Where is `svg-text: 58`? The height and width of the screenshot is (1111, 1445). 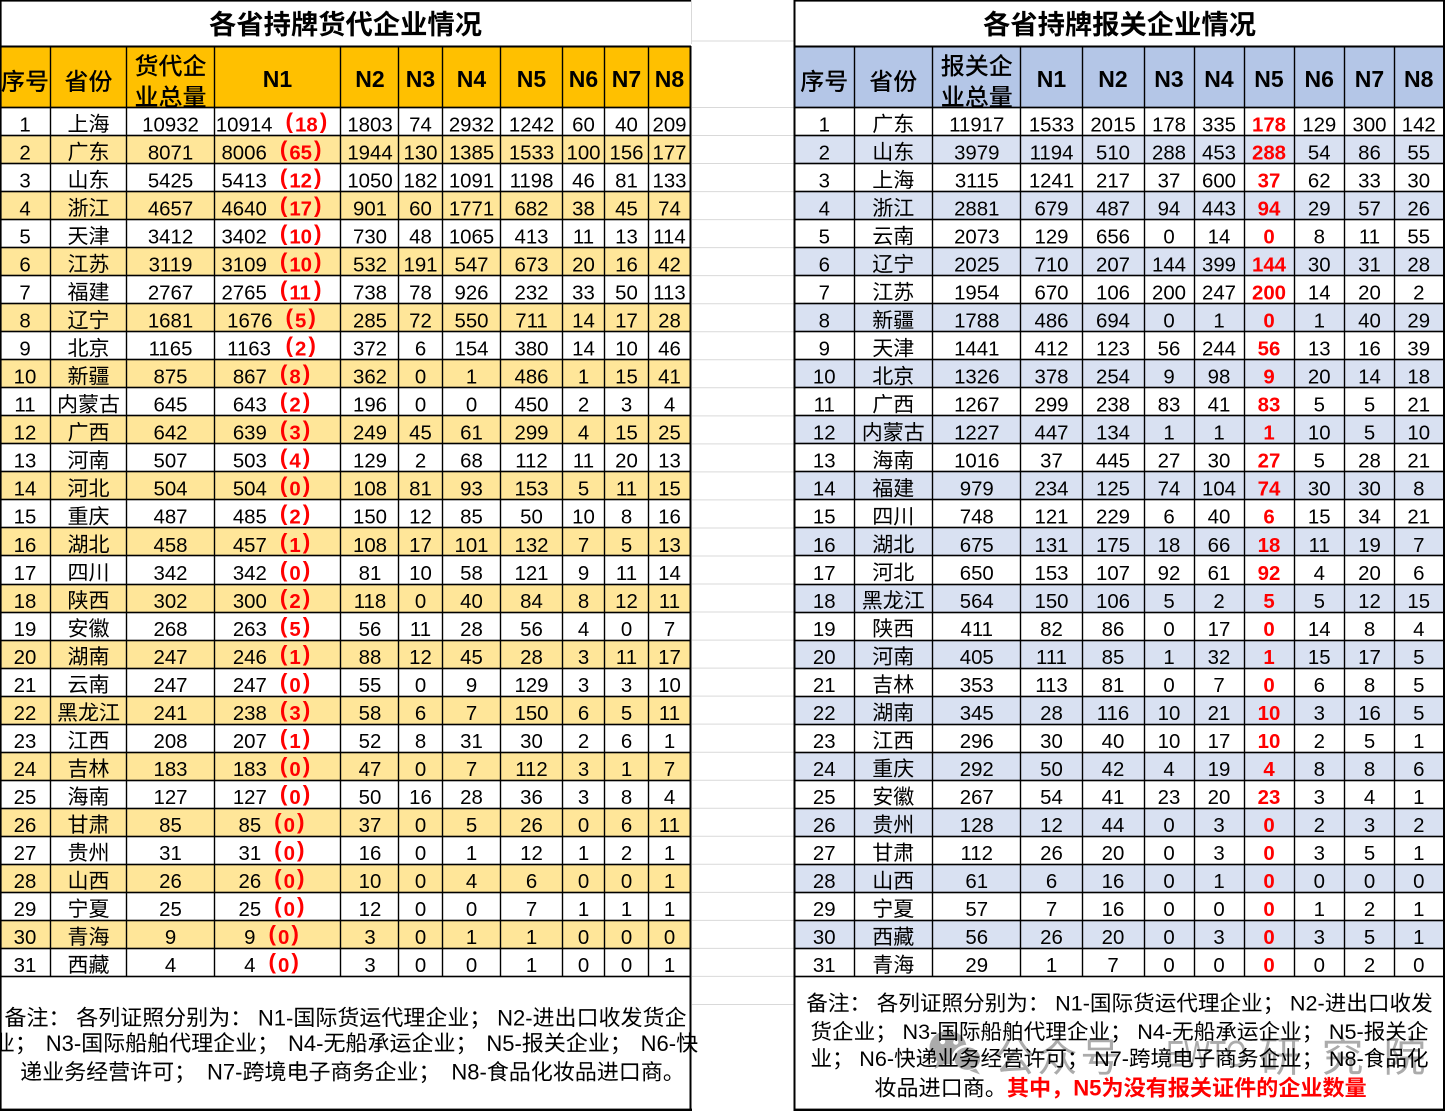 svg-text: 58 is located at coordinates (471, 574).